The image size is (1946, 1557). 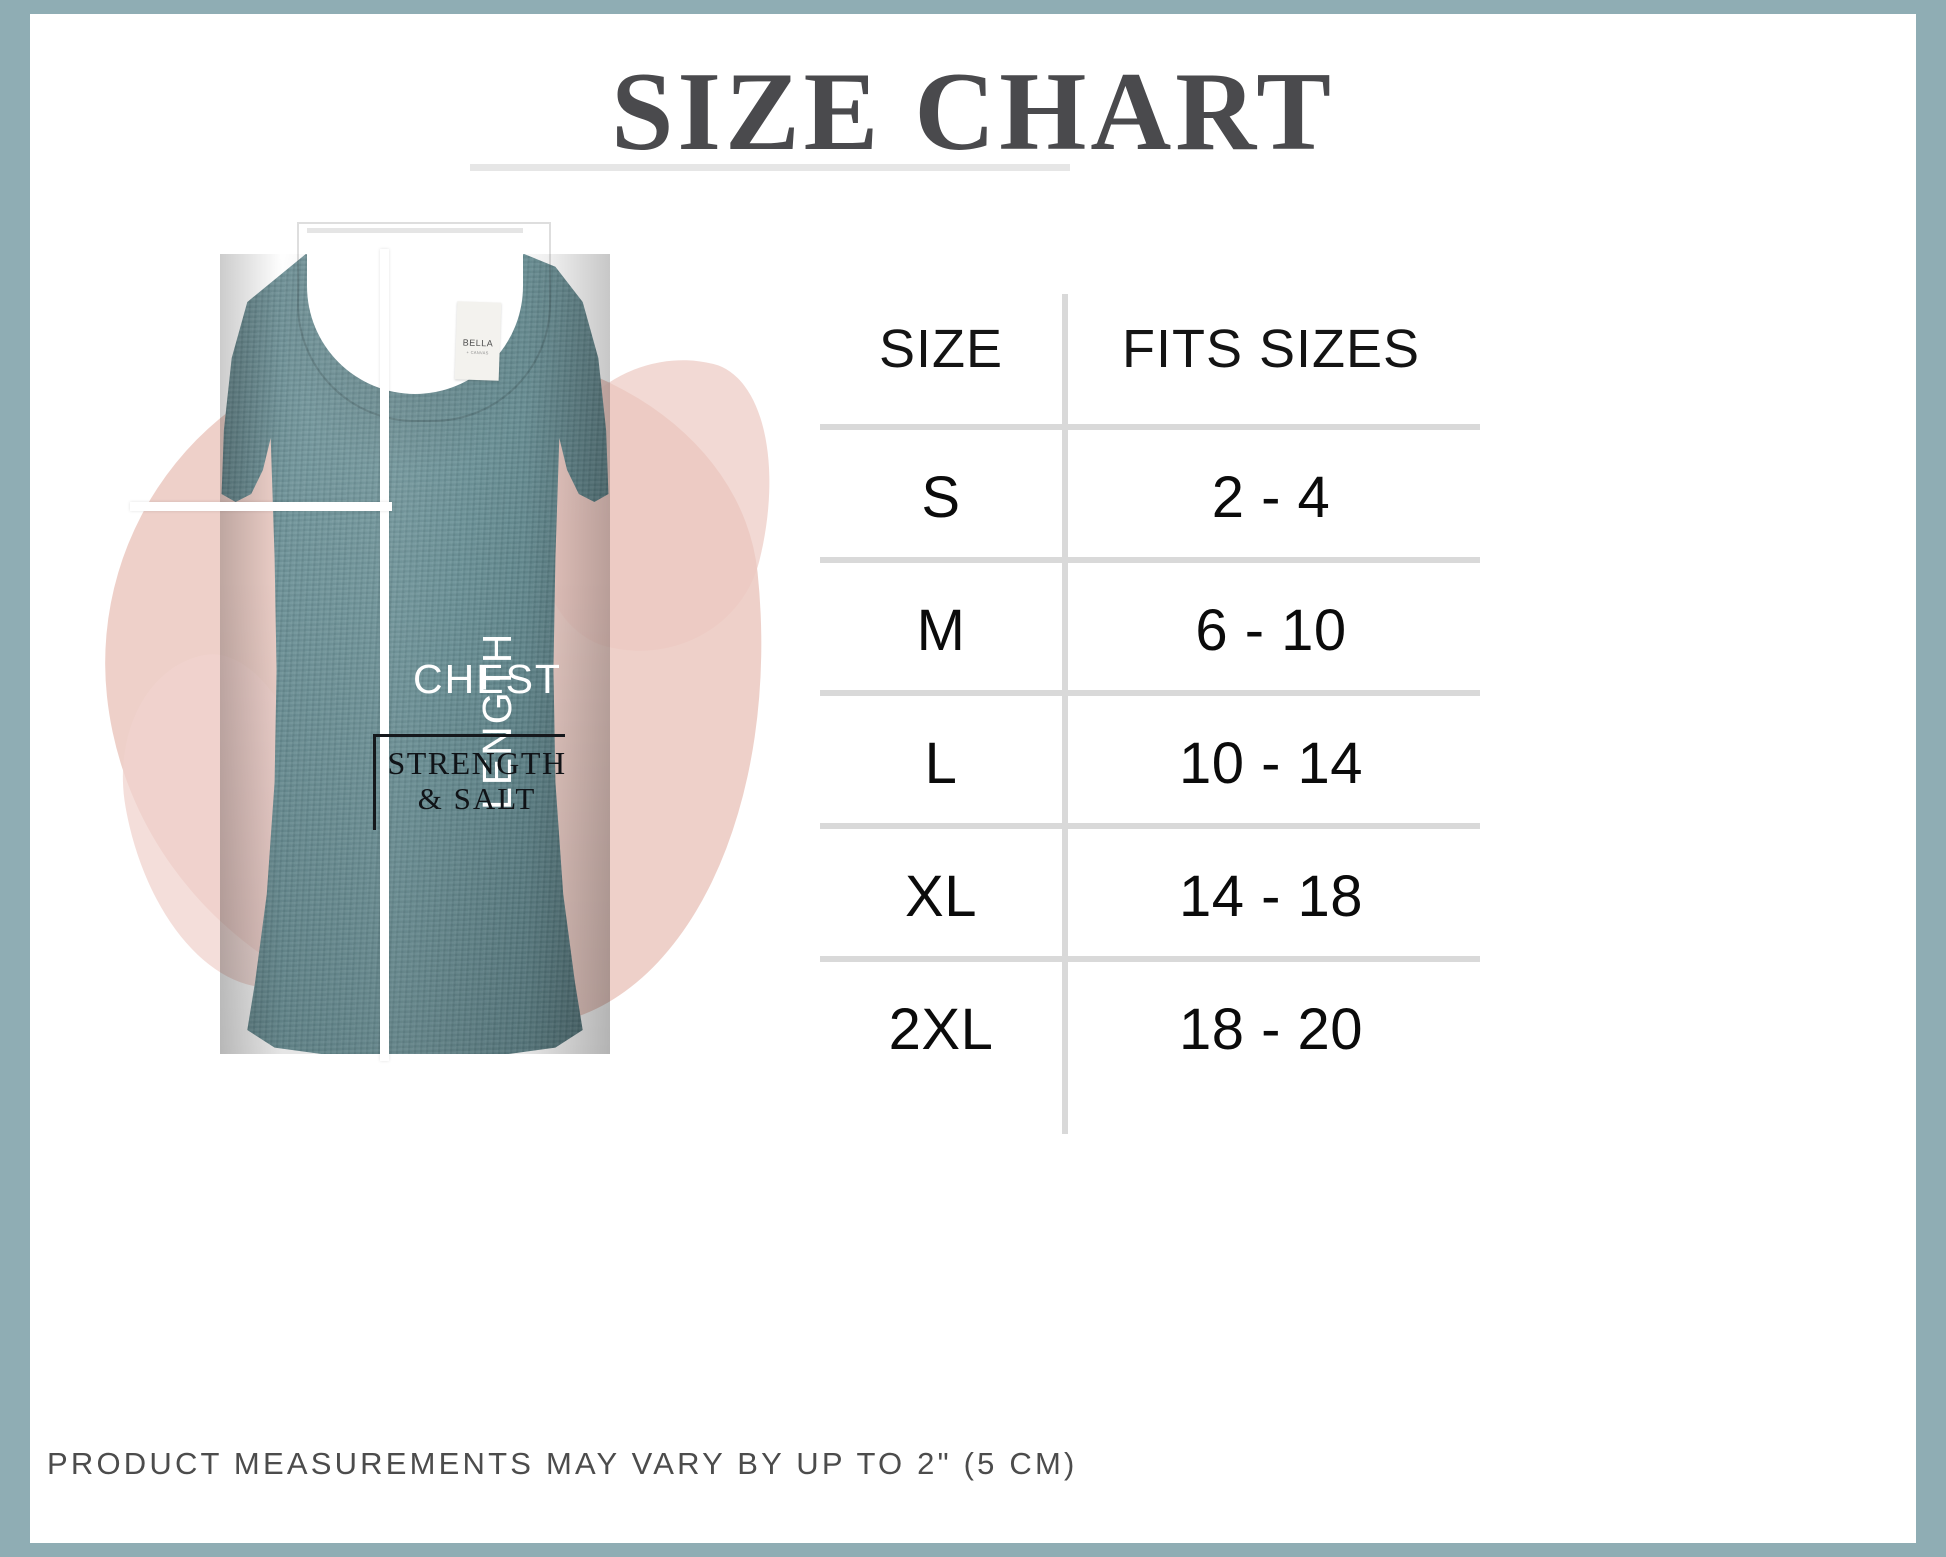 I want to click on brand-print-text: STRENGTH & SALT, so click(x=477, y=781).